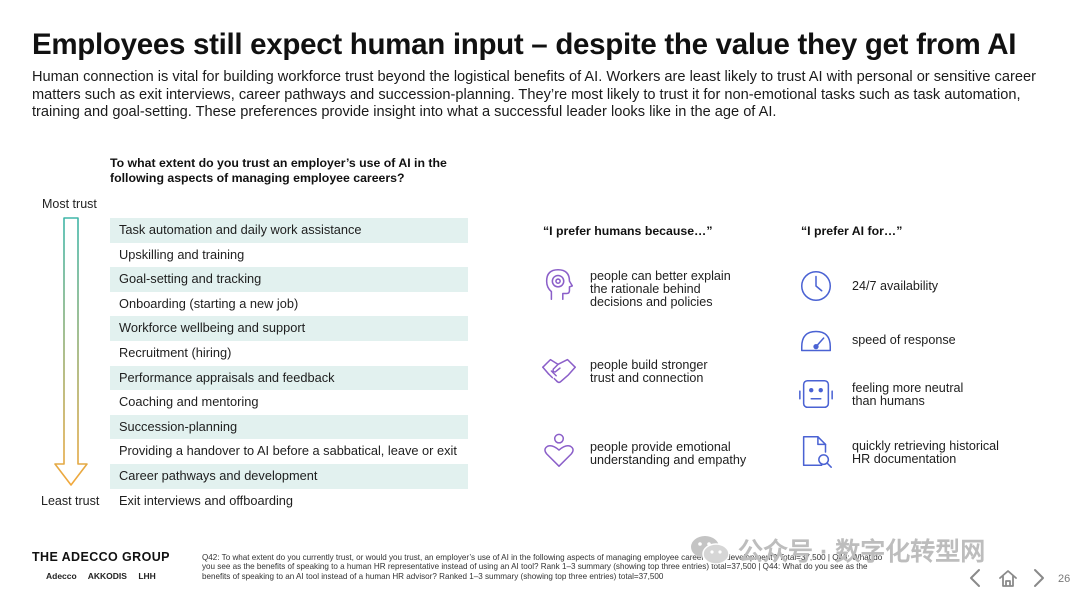  What do you see at coordinates (71, 351) in the screenshot?
I see `trust-gradient-arrow-icon` at bounding box center [71, 351].